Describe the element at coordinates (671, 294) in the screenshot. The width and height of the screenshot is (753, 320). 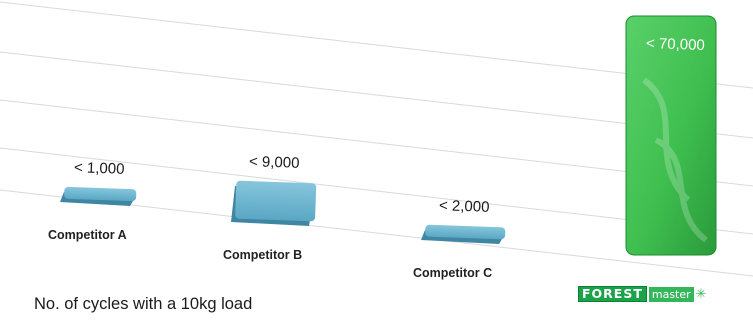
I see `logo-master-text: master` at that location.